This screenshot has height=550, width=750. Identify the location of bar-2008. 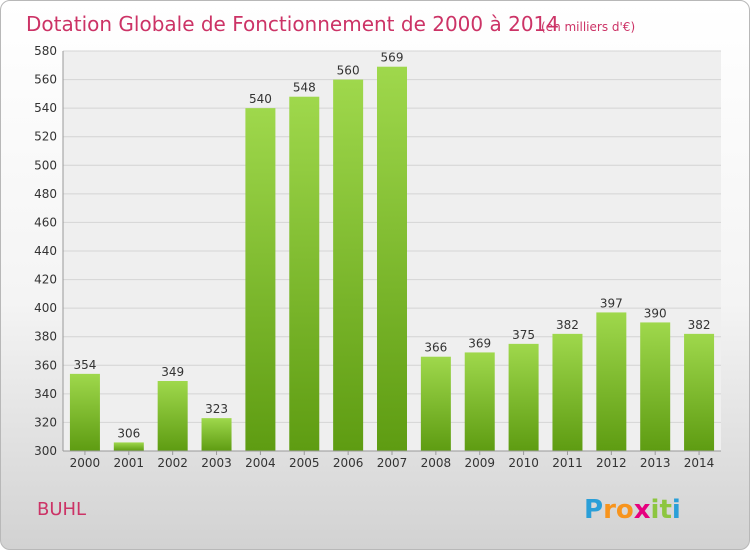
(435, 403).